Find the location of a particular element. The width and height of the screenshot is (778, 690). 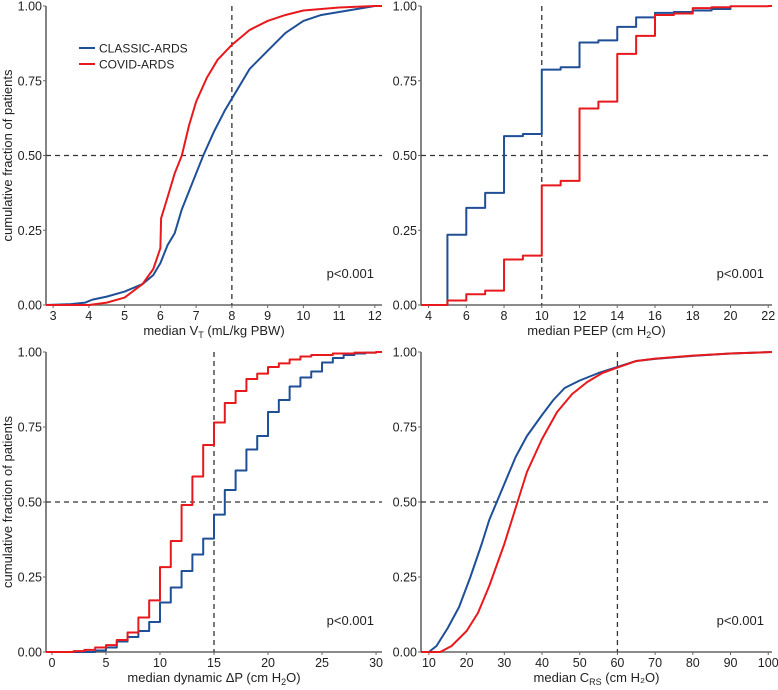

x-tick-label: 14 is located at coordinates (617, 316).